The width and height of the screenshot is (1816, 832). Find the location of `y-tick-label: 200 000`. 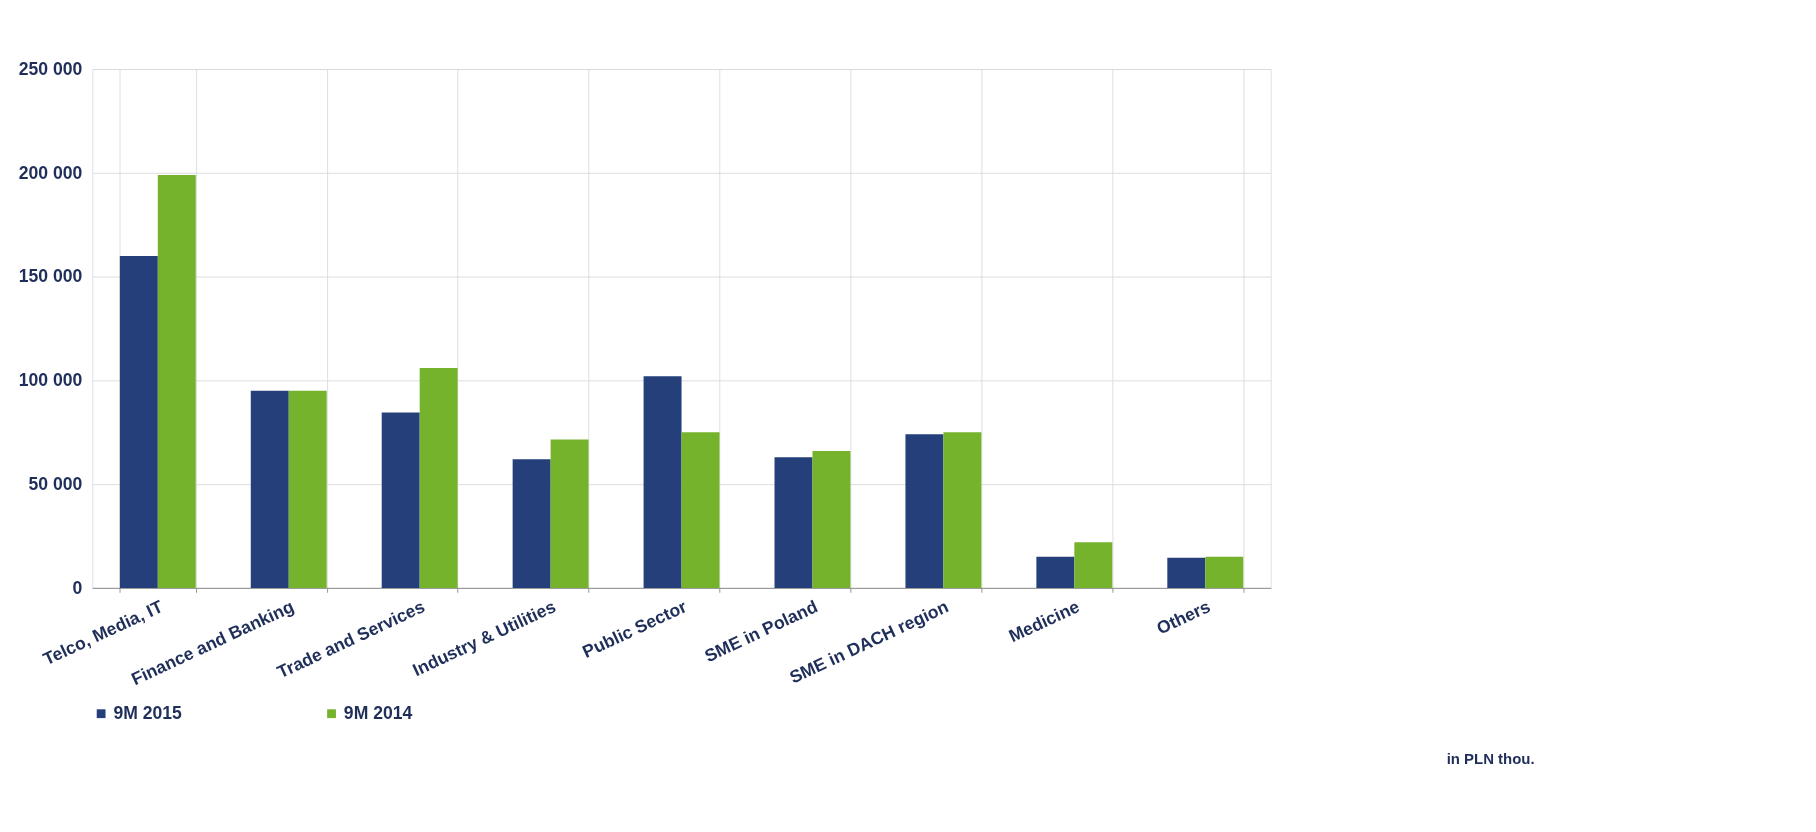

y-tick-label: 200 000 is located at coordinates (50, 172).